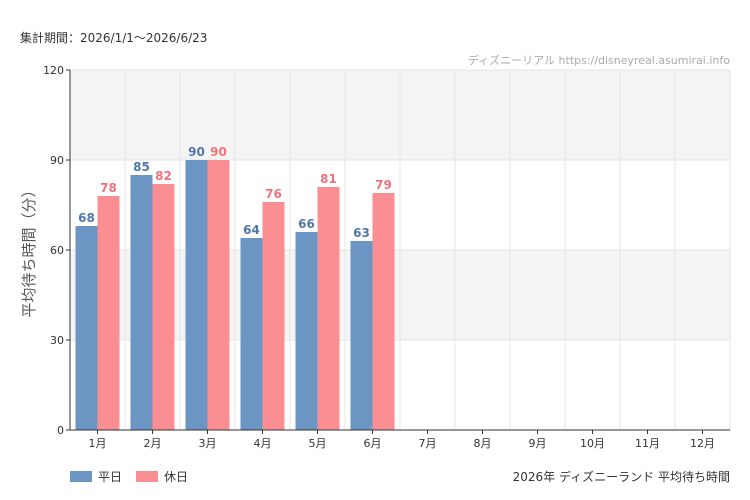 This screenshot has width=750, height=500. Describe the element at coordinates (153, 443) in the screenshot. I see `x-tick-label: 2月` at that location.